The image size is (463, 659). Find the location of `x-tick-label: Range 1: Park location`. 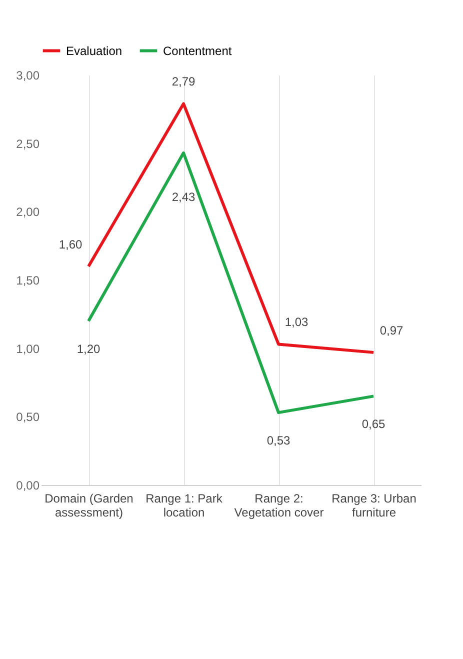

x-tick-label: Range 1: Park location is located at coordinates (185, 506).